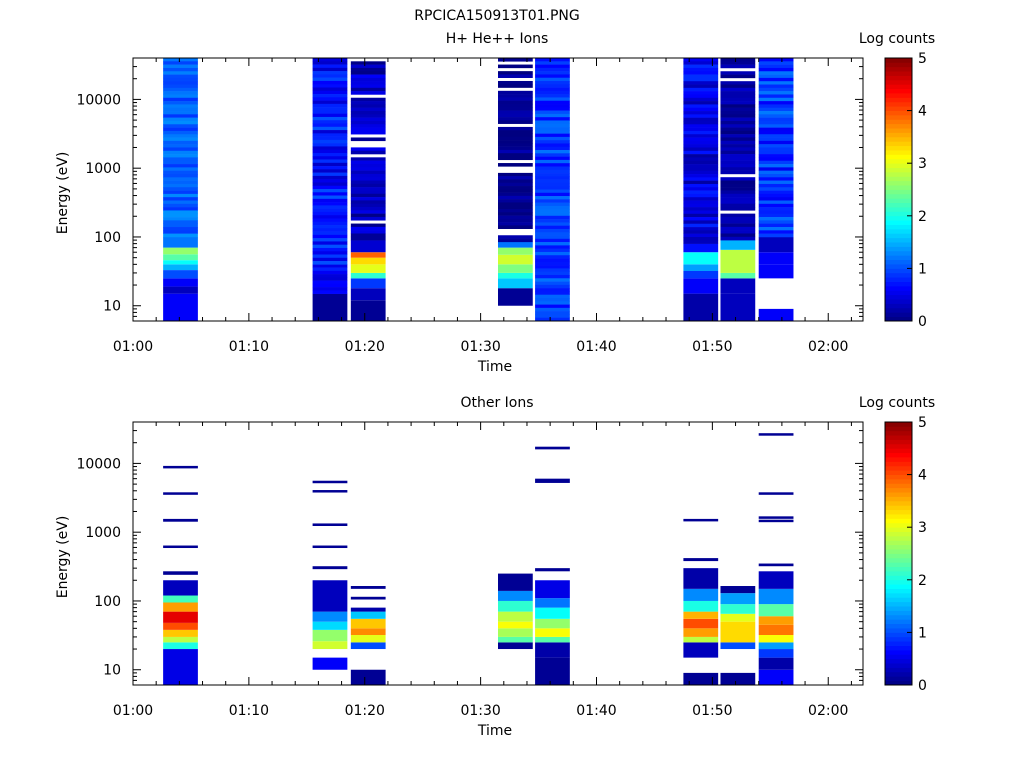 The height and width of the screenshot is (768, 1024). What do you see at coordinates (496, 16) in the screenshot?
I see `figure-title: RPCICA150913T01.PNG` at bounding box center [496, 16].